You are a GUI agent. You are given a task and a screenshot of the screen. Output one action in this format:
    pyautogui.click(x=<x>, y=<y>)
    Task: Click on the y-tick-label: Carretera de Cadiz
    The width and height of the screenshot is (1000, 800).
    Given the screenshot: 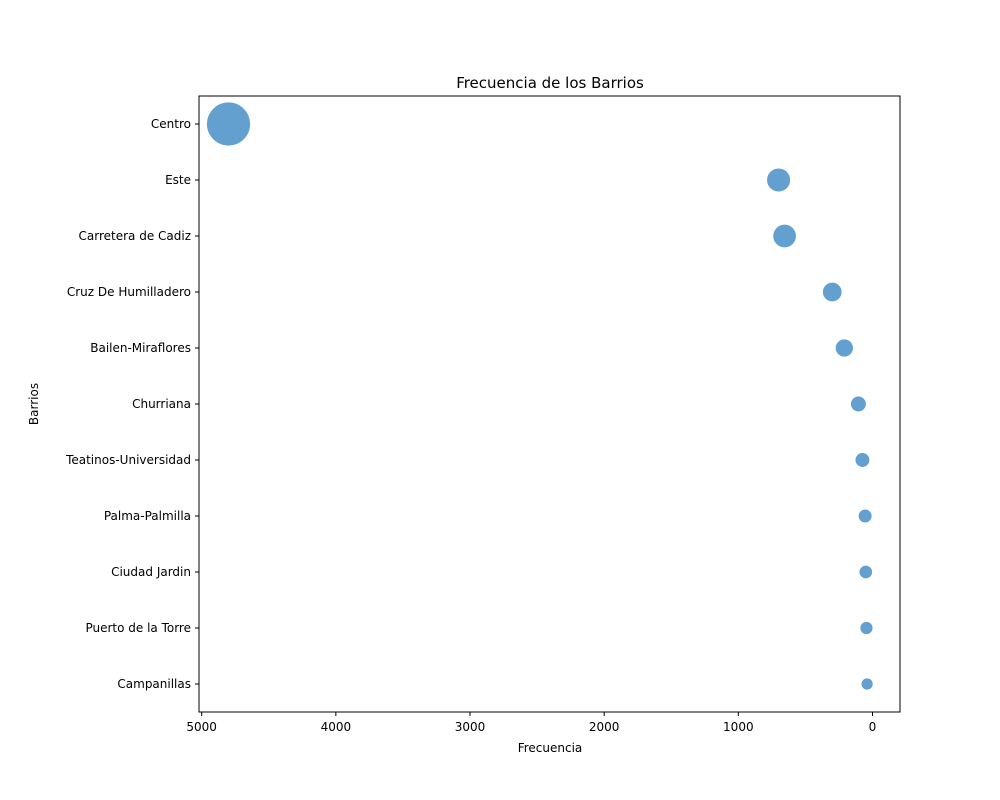 What is the action you would take?
    pyautogui.click(x=135, y=236)
    